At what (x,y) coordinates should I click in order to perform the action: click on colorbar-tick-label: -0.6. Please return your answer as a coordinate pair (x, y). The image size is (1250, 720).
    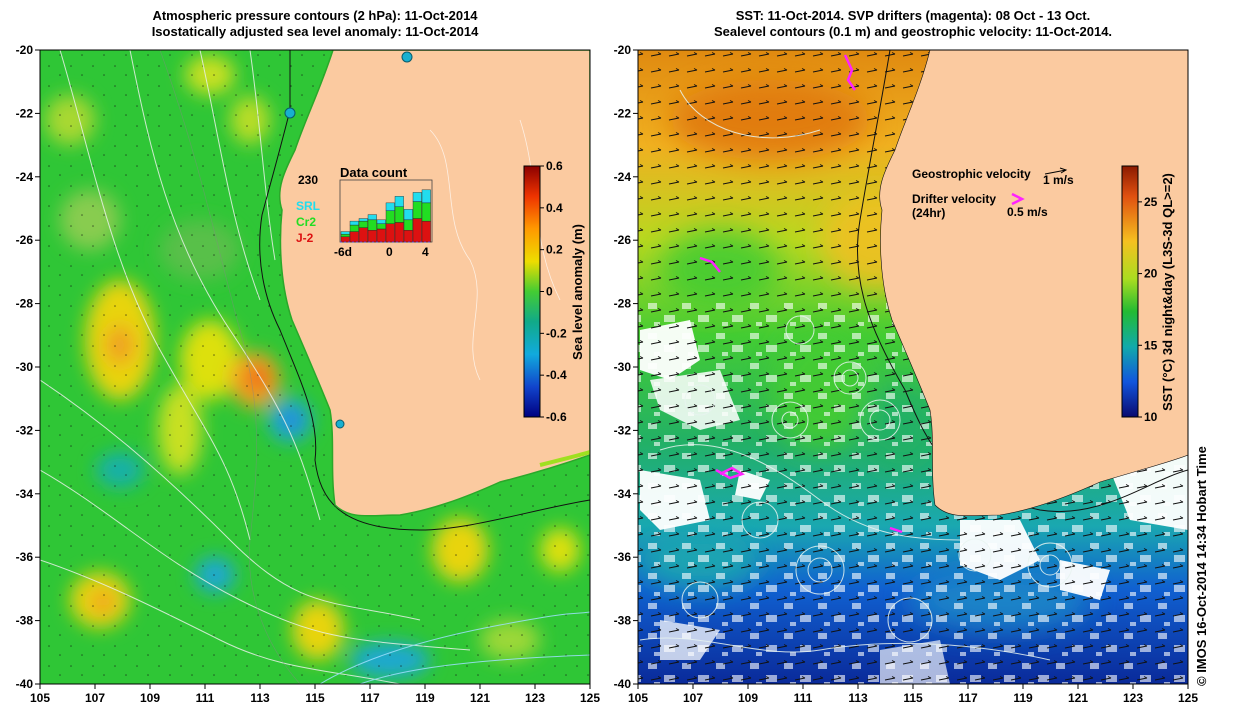
    Looking at the image, I should click on (556, 417).